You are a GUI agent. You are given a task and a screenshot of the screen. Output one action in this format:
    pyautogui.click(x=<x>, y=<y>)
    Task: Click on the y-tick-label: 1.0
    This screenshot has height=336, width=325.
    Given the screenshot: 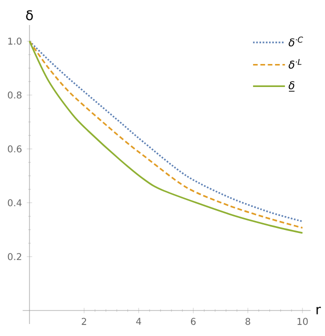 What is the action you would take?
    pyautogui.click(x=15, y=41)
    